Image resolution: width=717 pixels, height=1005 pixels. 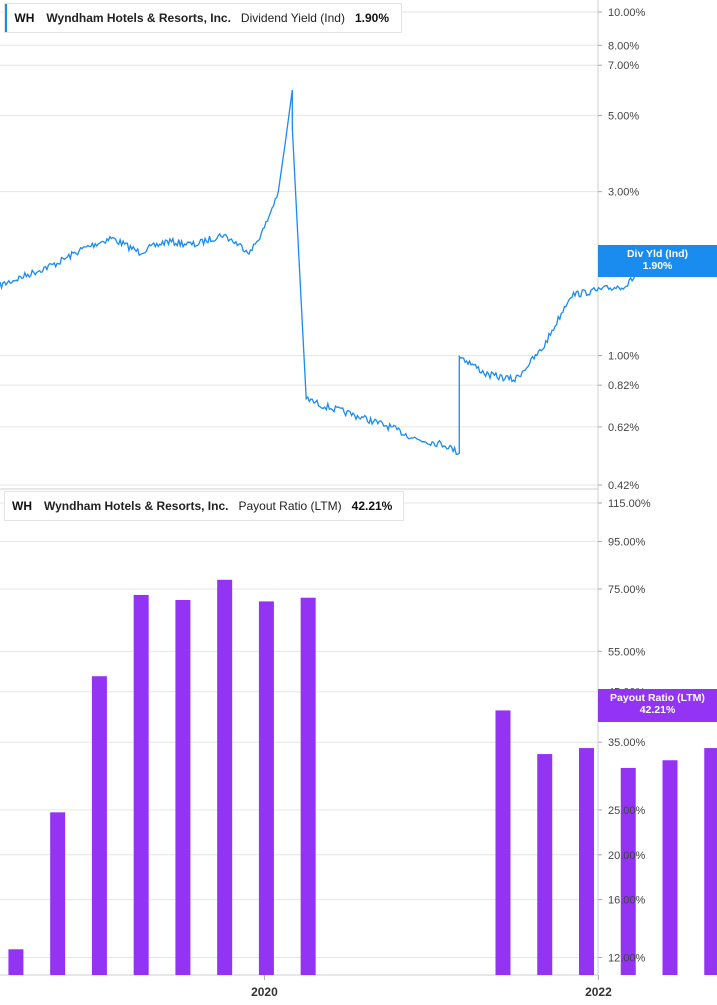 I want to click on payout-tag-value: 42.21%, so click(x=657, y=710).